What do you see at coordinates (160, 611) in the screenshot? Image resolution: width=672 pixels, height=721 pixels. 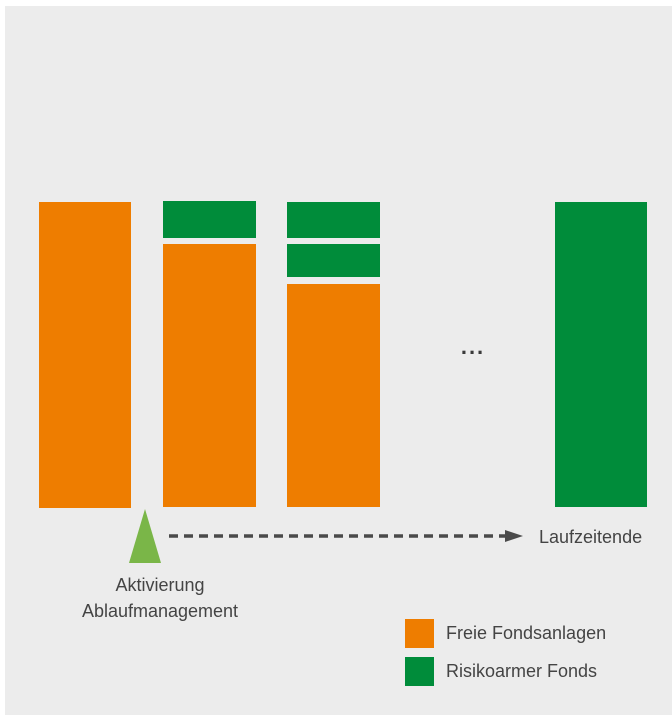 I see `activation-label-line2: Ablaufmanagement` at bounding box center [160, 611].